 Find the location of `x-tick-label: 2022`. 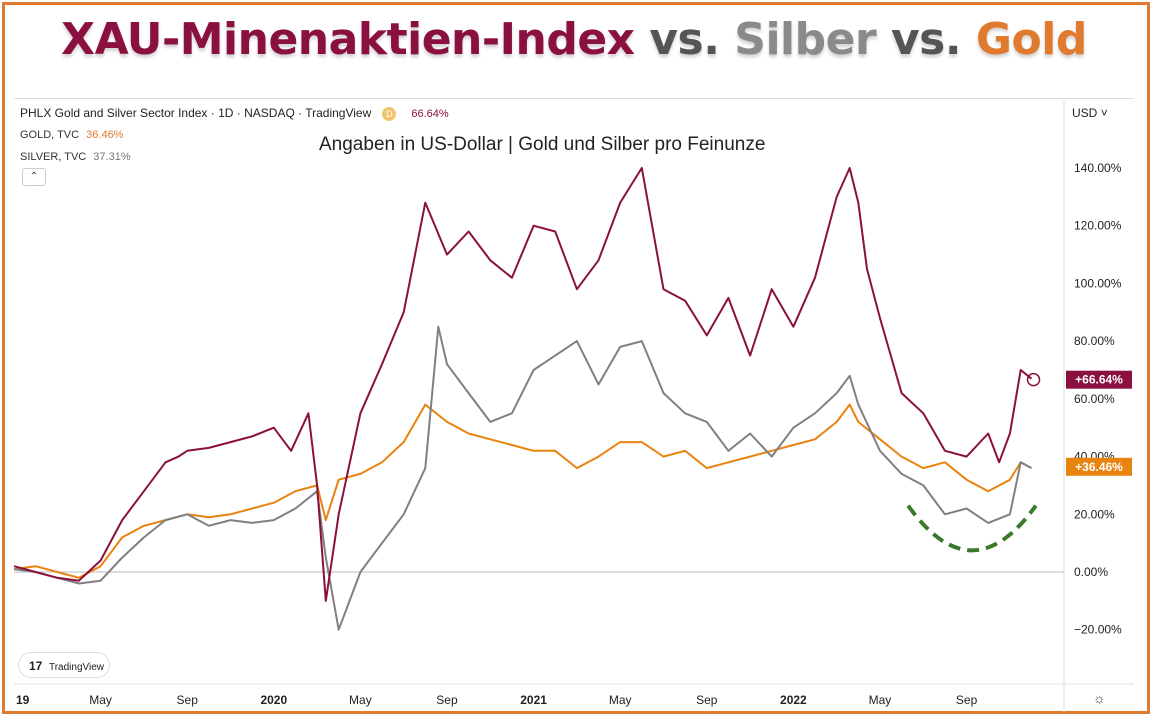

x-tick-label: 2022 is located at coordinates (793, 700).